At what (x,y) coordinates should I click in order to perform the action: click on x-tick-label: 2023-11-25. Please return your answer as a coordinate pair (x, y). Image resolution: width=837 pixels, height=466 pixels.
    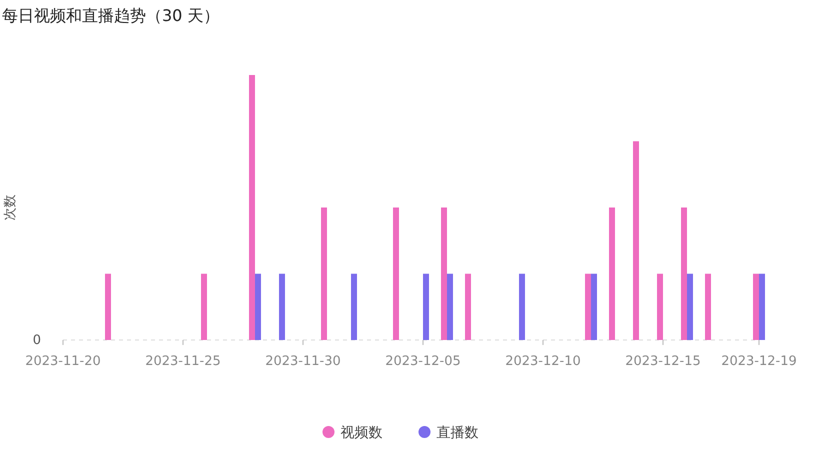
    Looking at the image, I should click on (183, 361).